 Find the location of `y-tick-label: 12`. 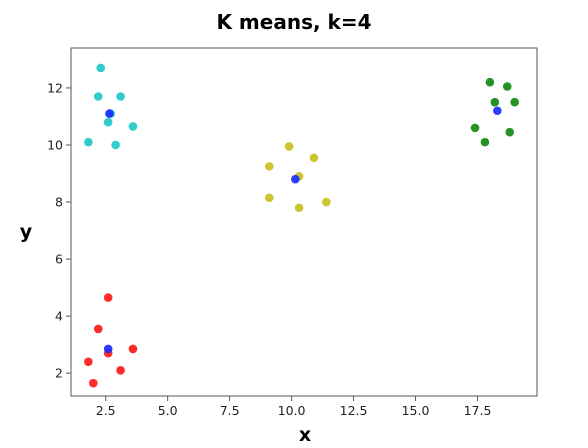

y-tick-label: 12 is located at coordinates (55, 87).